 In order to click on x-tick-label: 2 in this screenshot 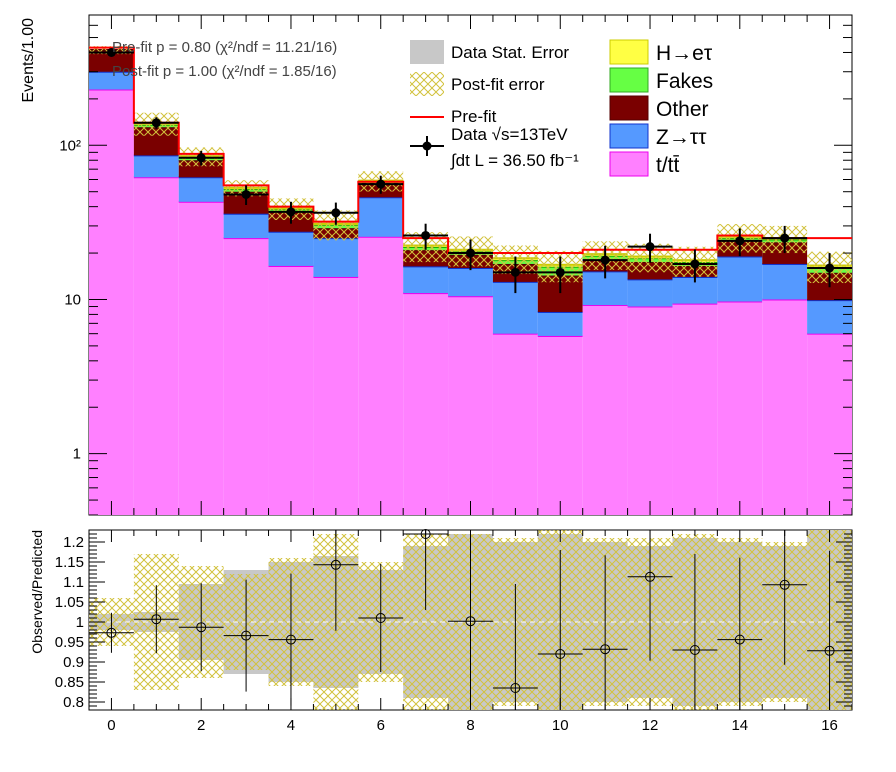, I will do `click(201, 725)`.